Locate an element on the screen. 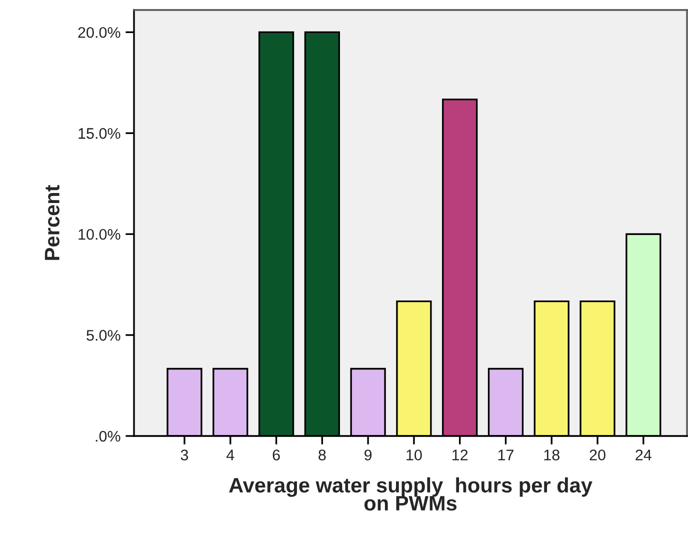 Image resolution: width=688 pixels, height=554 pixels. x-tick-label: 20 is located at coordinates (598, 455).